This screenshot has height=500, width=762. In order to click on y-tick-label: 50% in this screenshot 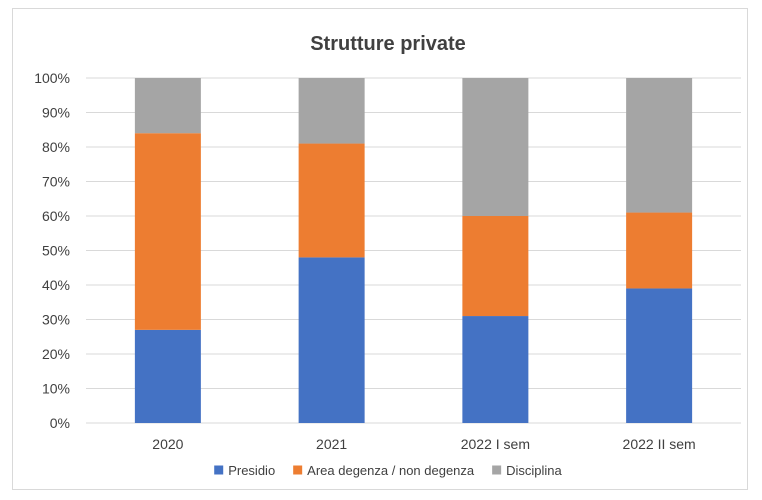, I will do `click(56, 251)`.